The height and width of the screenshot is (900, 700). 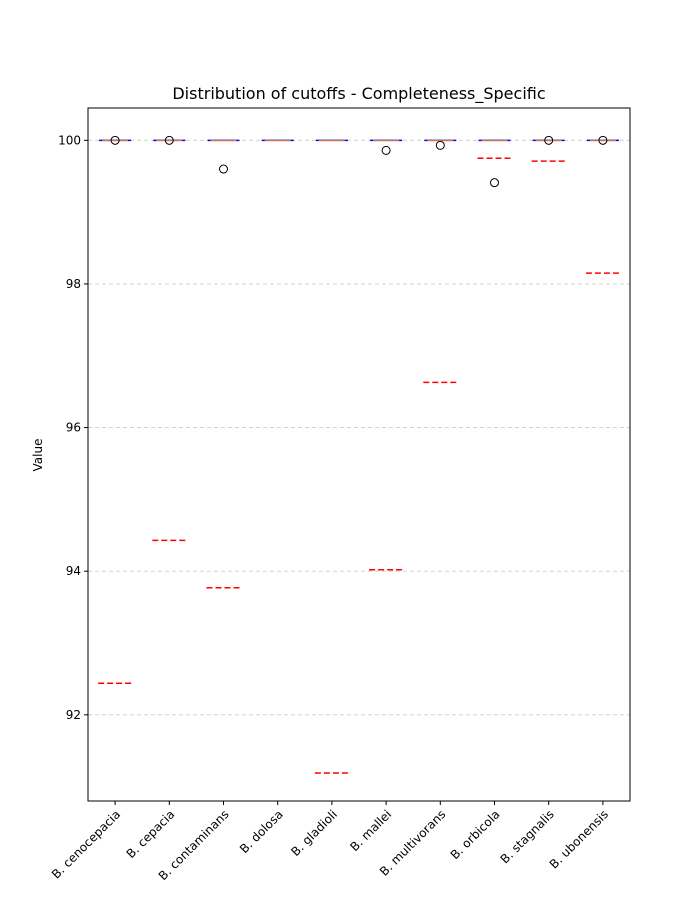 I want to click on y-tick-label: 96, so click(x=73, y=428).